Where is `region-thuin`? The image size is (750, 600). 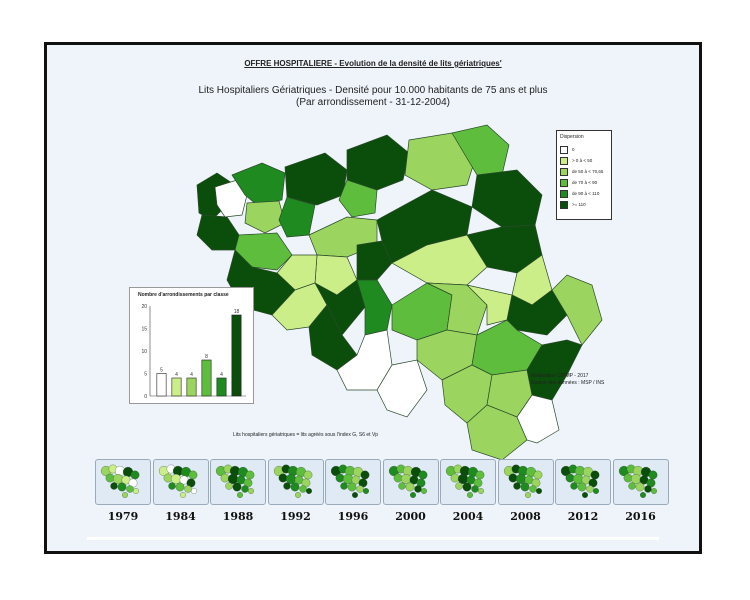
region-thuin is located at coordinates (364, 360).